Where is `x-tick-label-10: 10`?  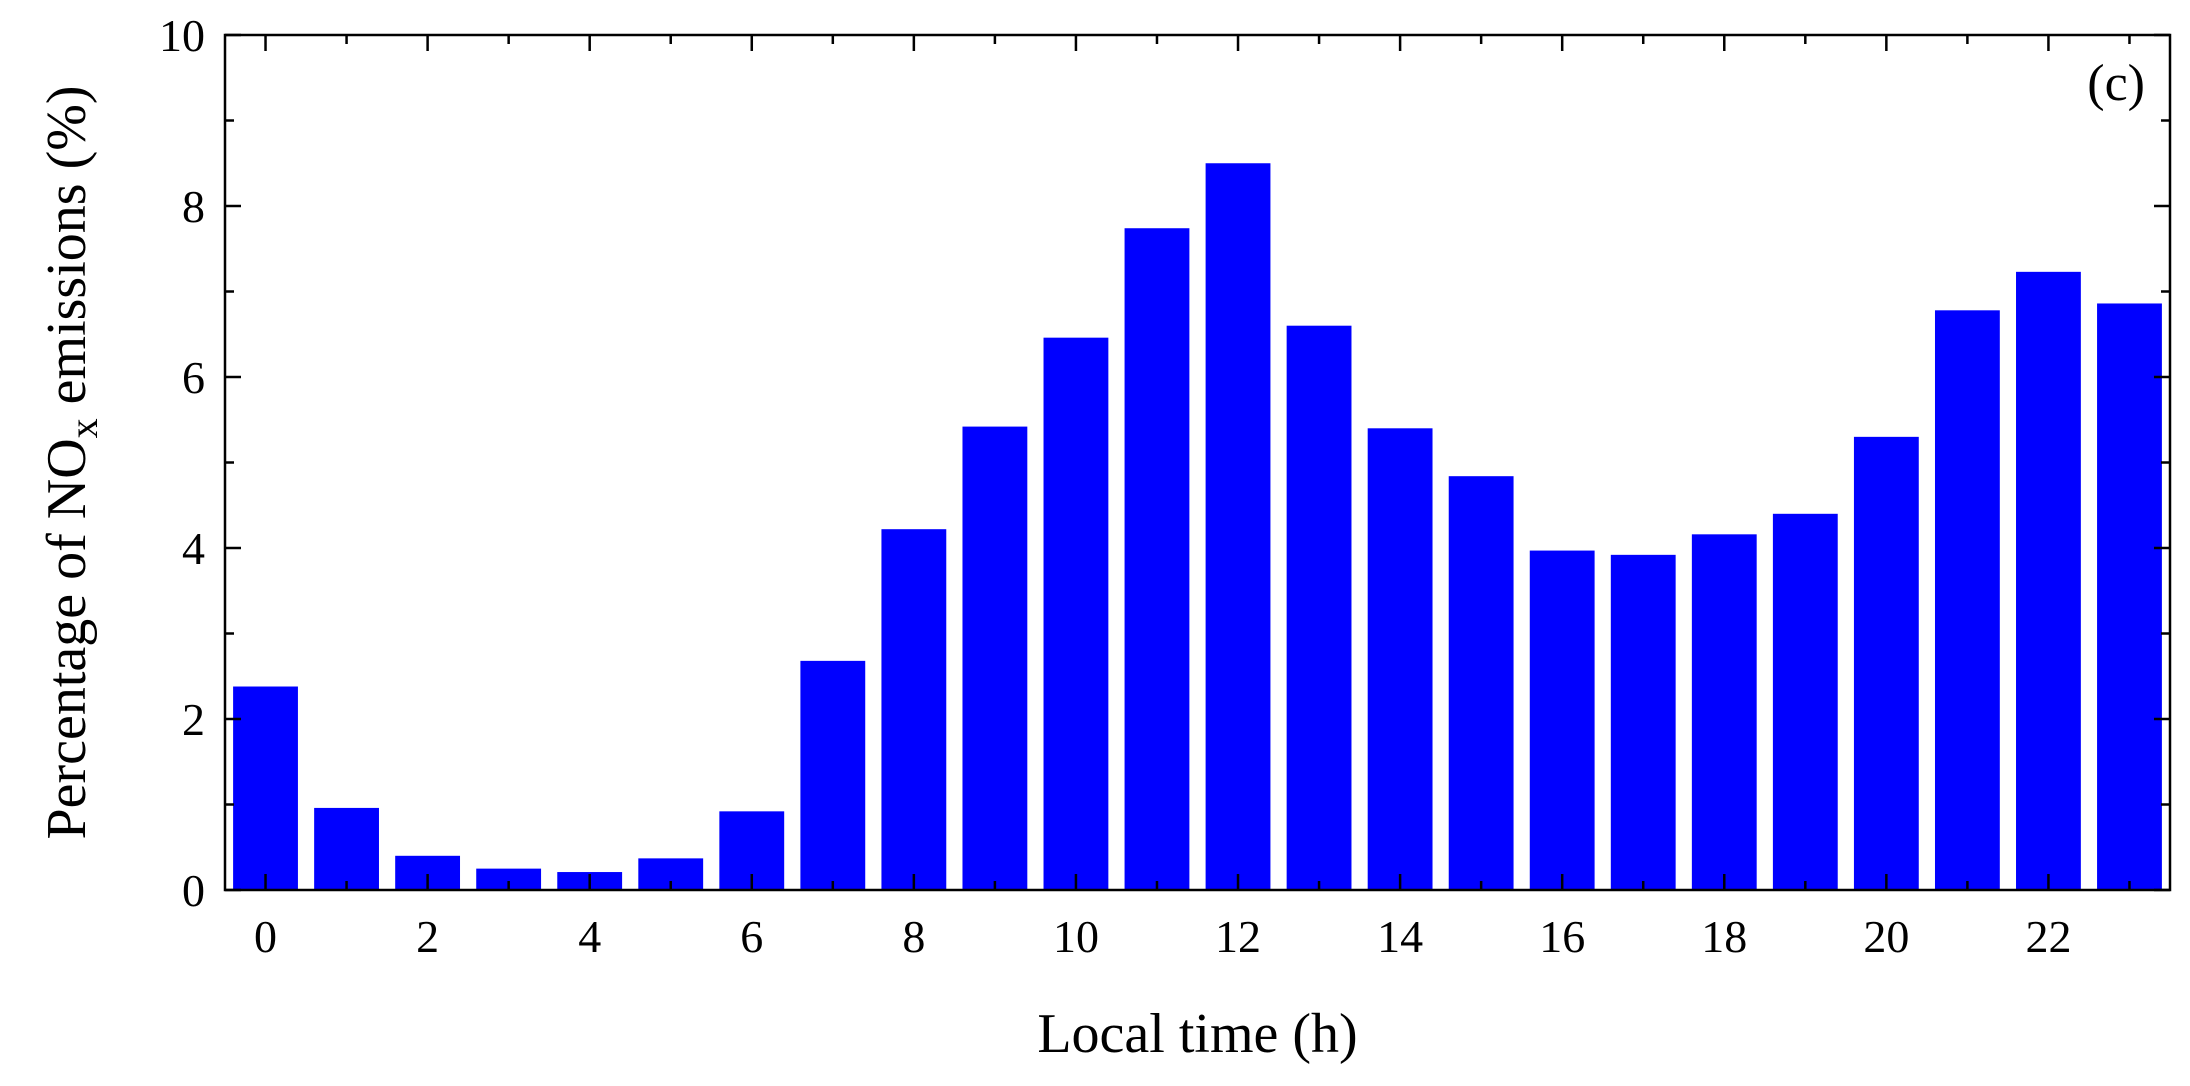 x-tick-label-10: 10 is located at coordinates (1076, 936).